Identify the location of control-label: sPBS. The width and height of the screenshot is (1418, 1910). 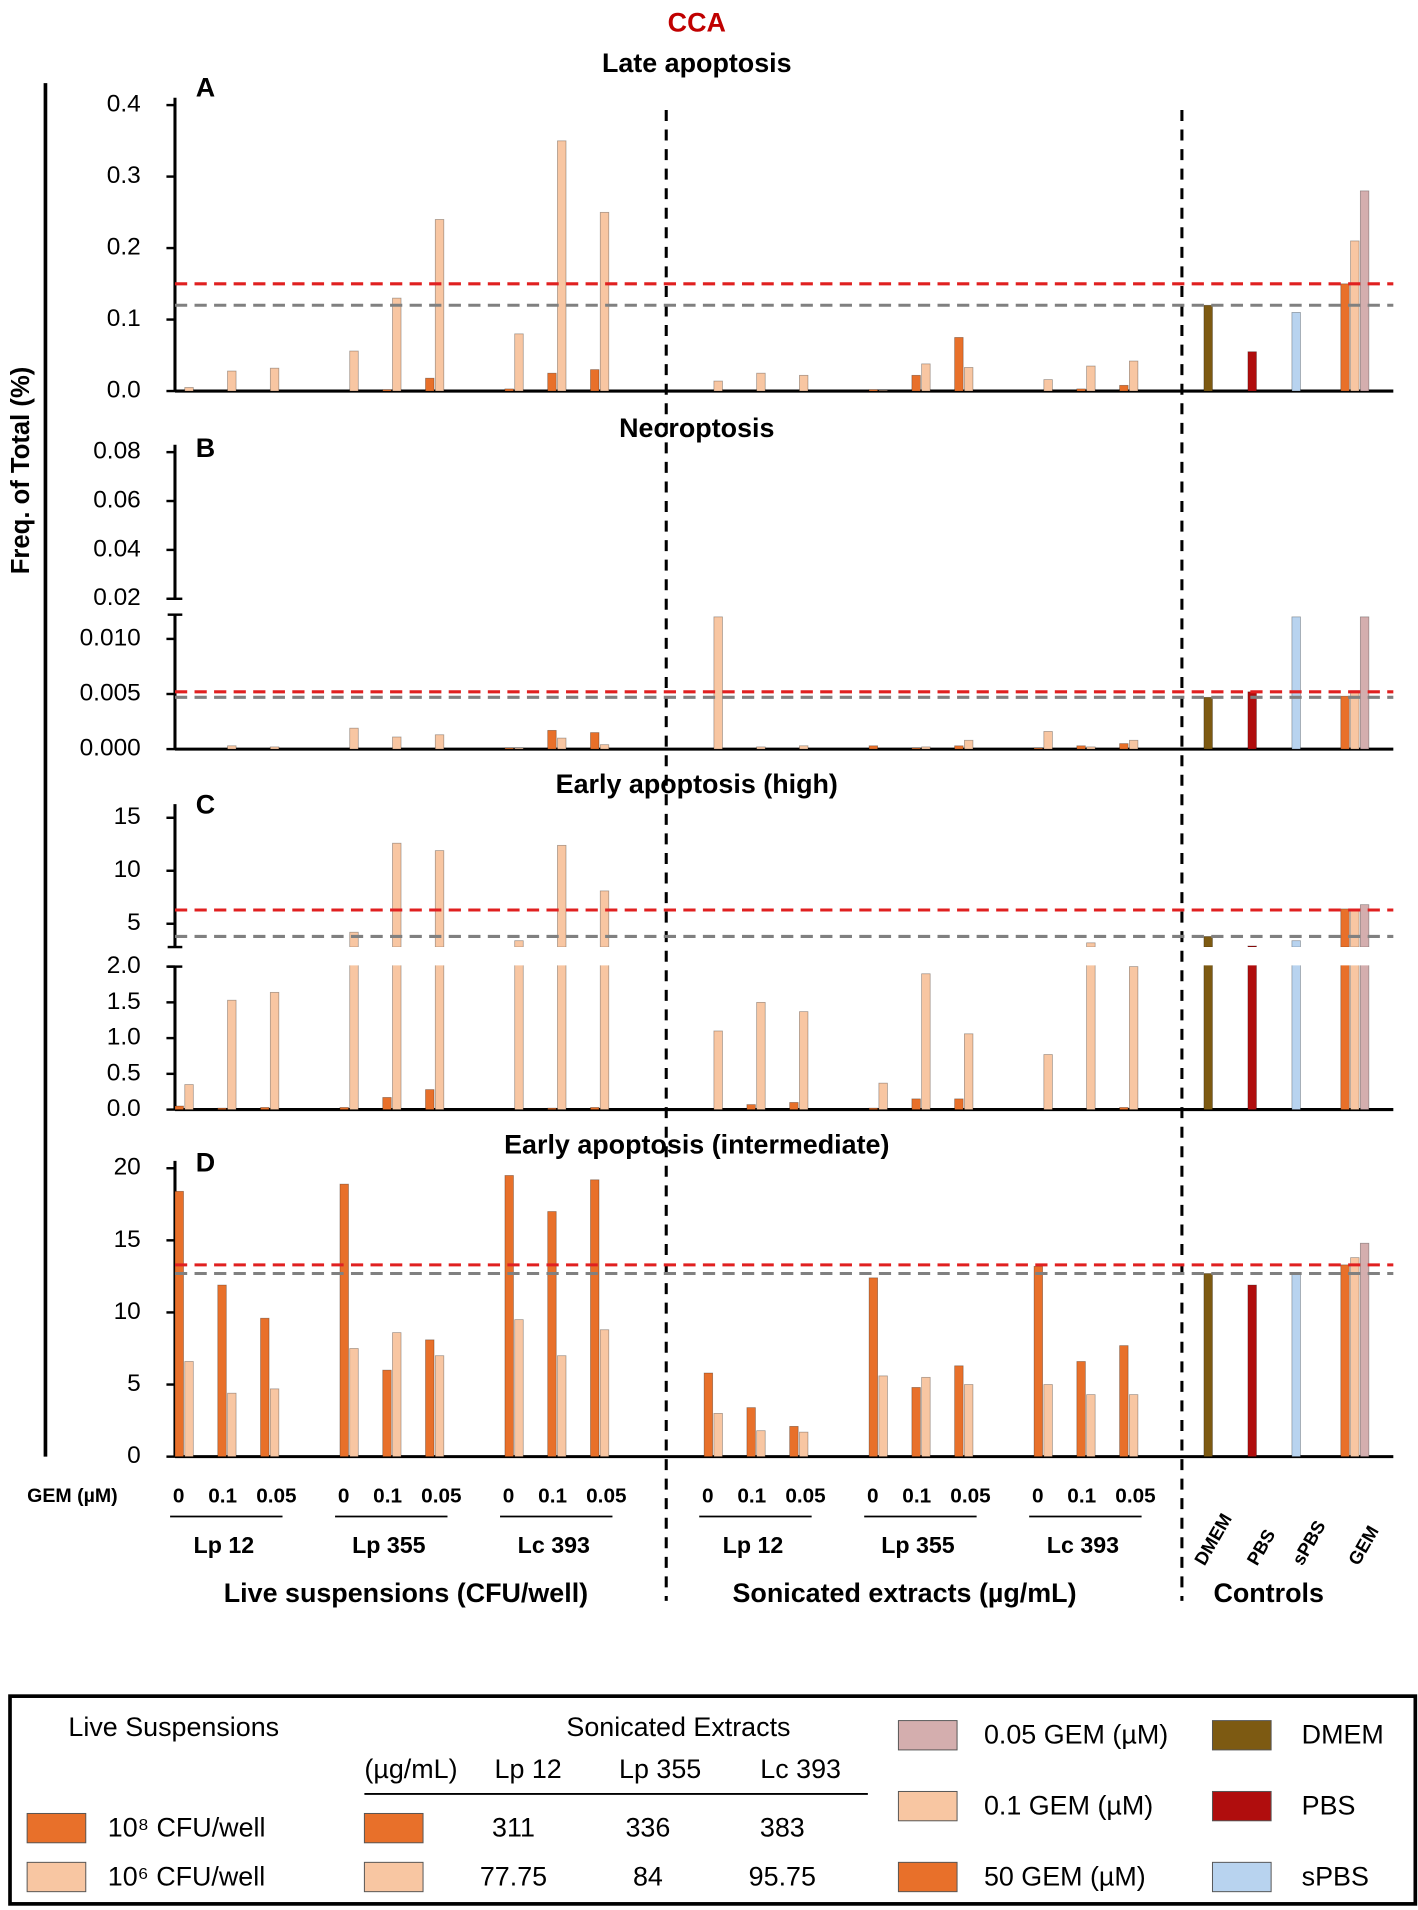
(1308, 1543).